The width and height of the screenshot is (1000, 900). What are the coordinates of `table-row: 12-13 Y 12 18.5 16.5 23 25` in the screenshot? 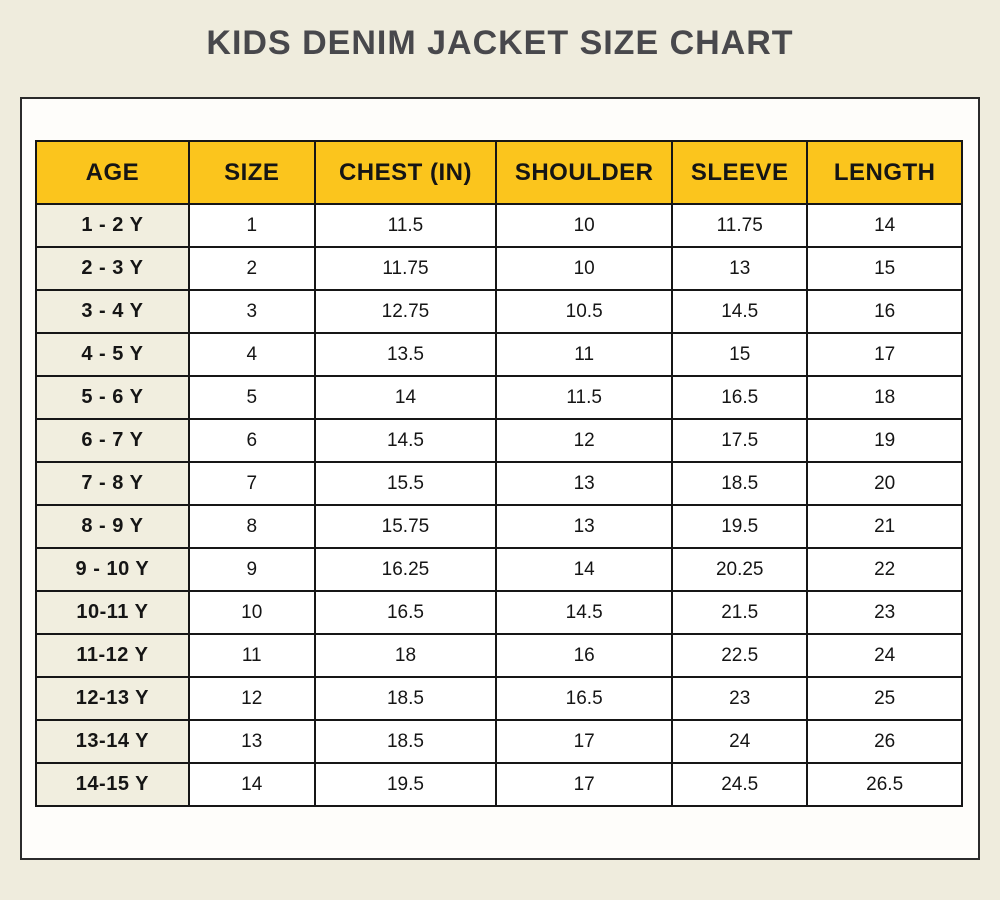 It's located at (499, 698).